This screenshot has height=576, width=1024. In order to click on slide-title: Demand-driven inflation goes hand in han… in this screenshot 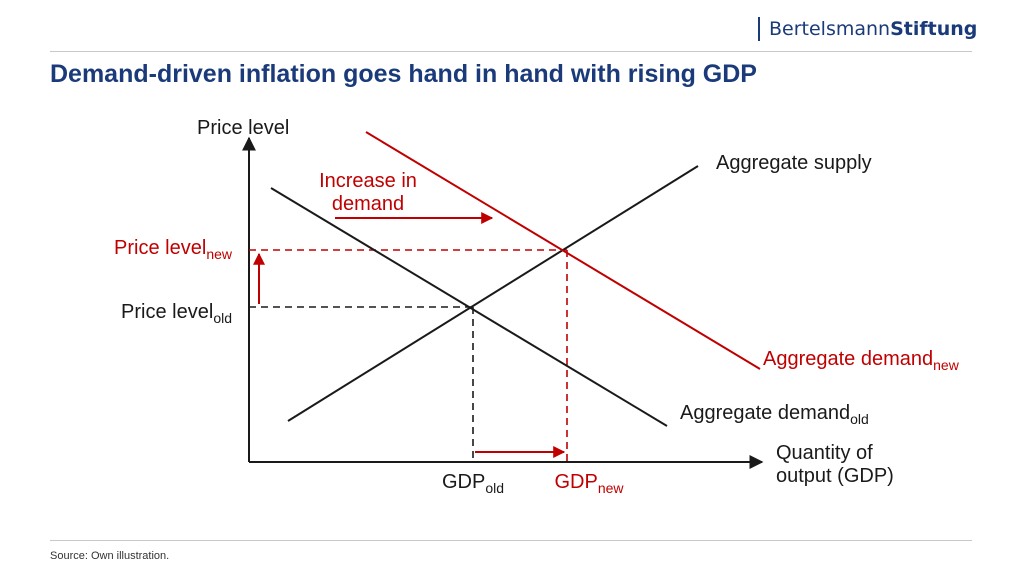, I will do `click(403, 74)`.